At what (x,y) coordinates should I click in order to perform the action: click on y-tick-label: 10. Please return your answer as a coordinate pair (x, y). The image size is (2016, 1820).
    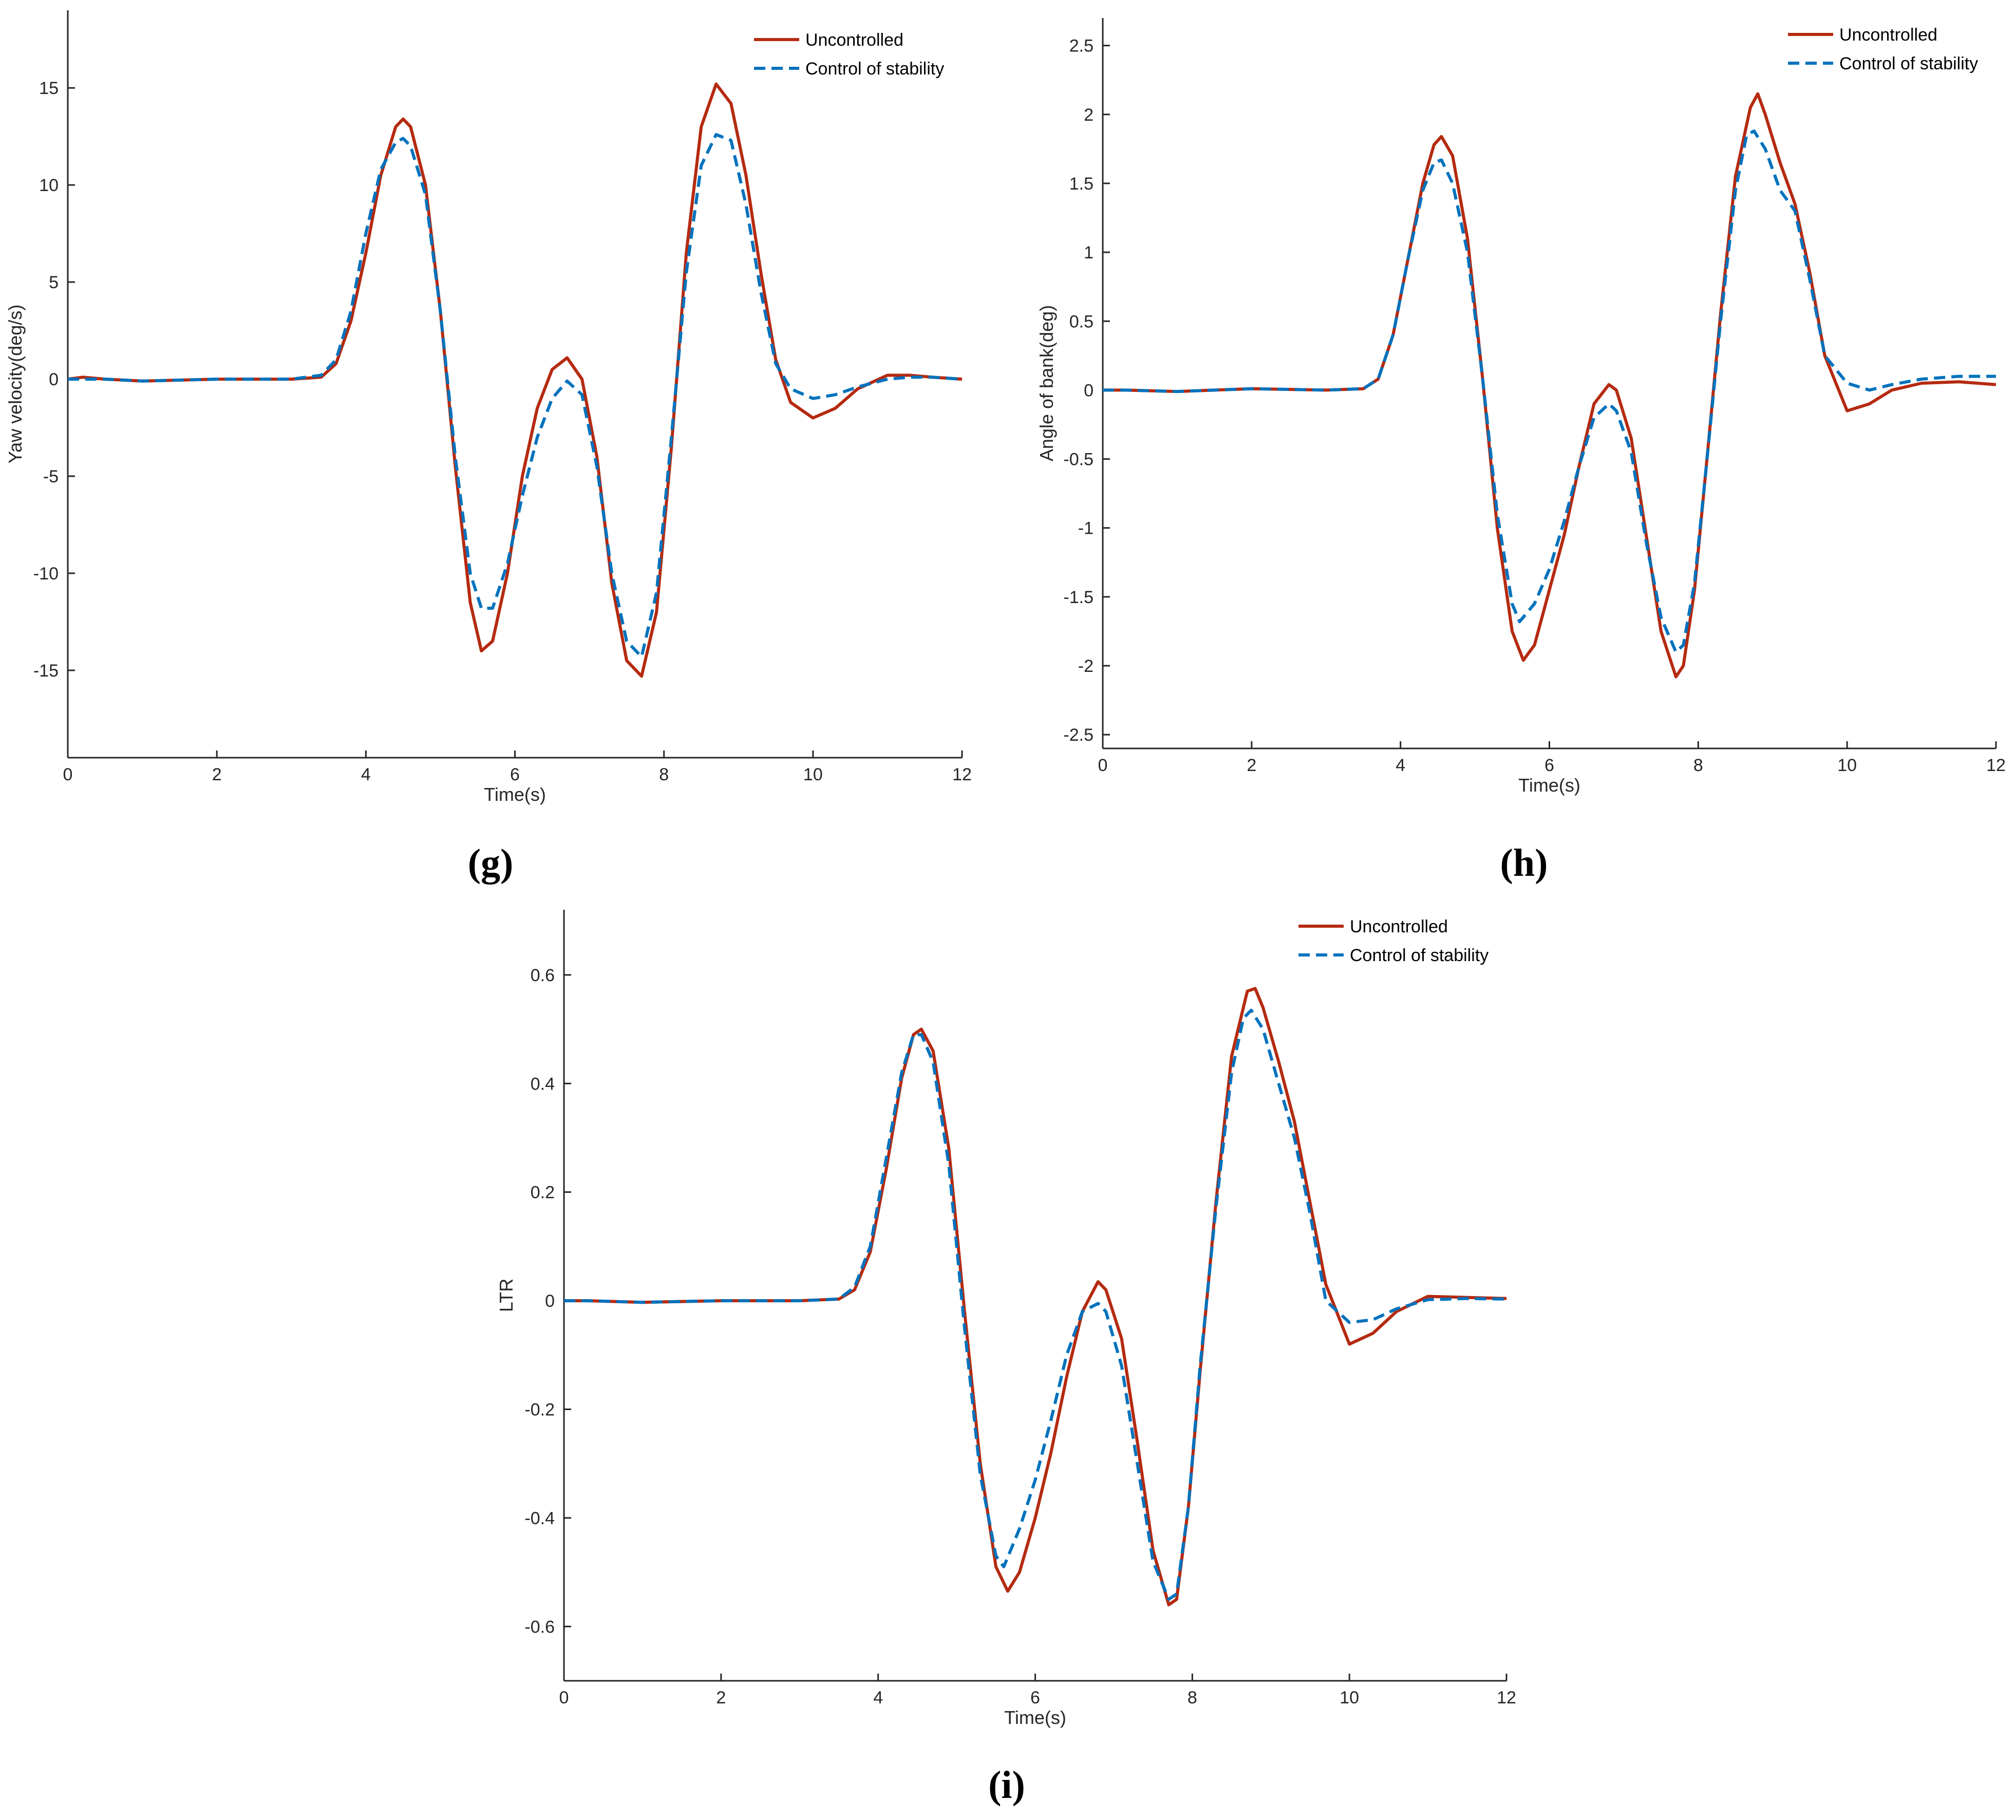
    Looking at the image, I should click on (49, 185).